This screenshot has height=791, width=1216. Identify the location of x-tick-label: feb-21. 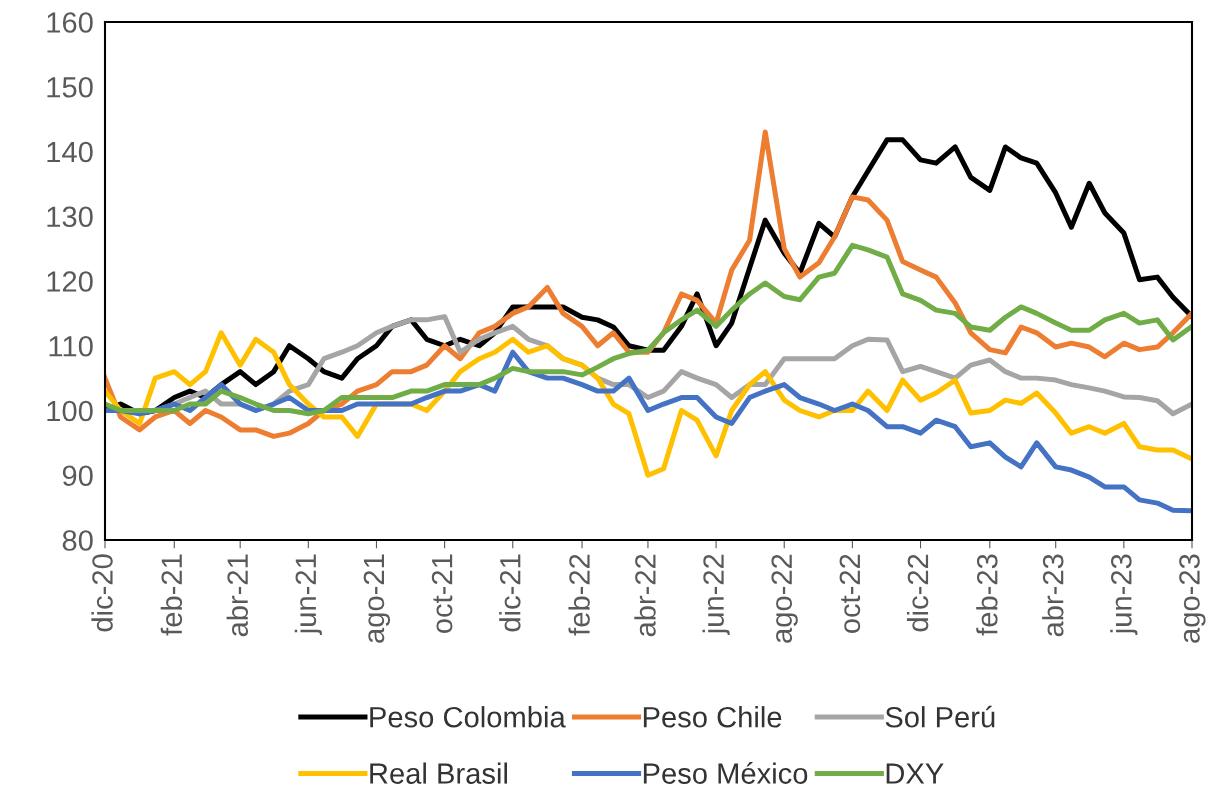
(171, 595).